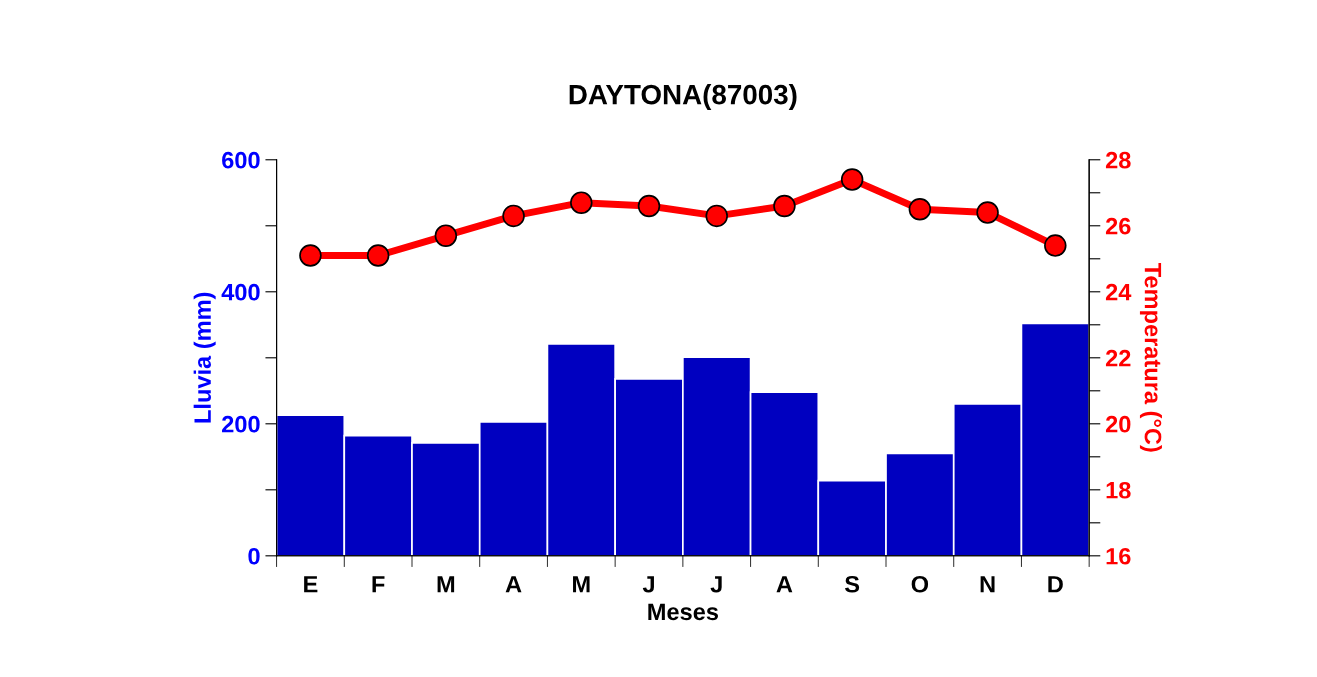 The width and height of the screenshot is (1317, 677). Describe the element at coordinates (241, 424) in the screenshot. I see `y-tick-label: 200` at that location.